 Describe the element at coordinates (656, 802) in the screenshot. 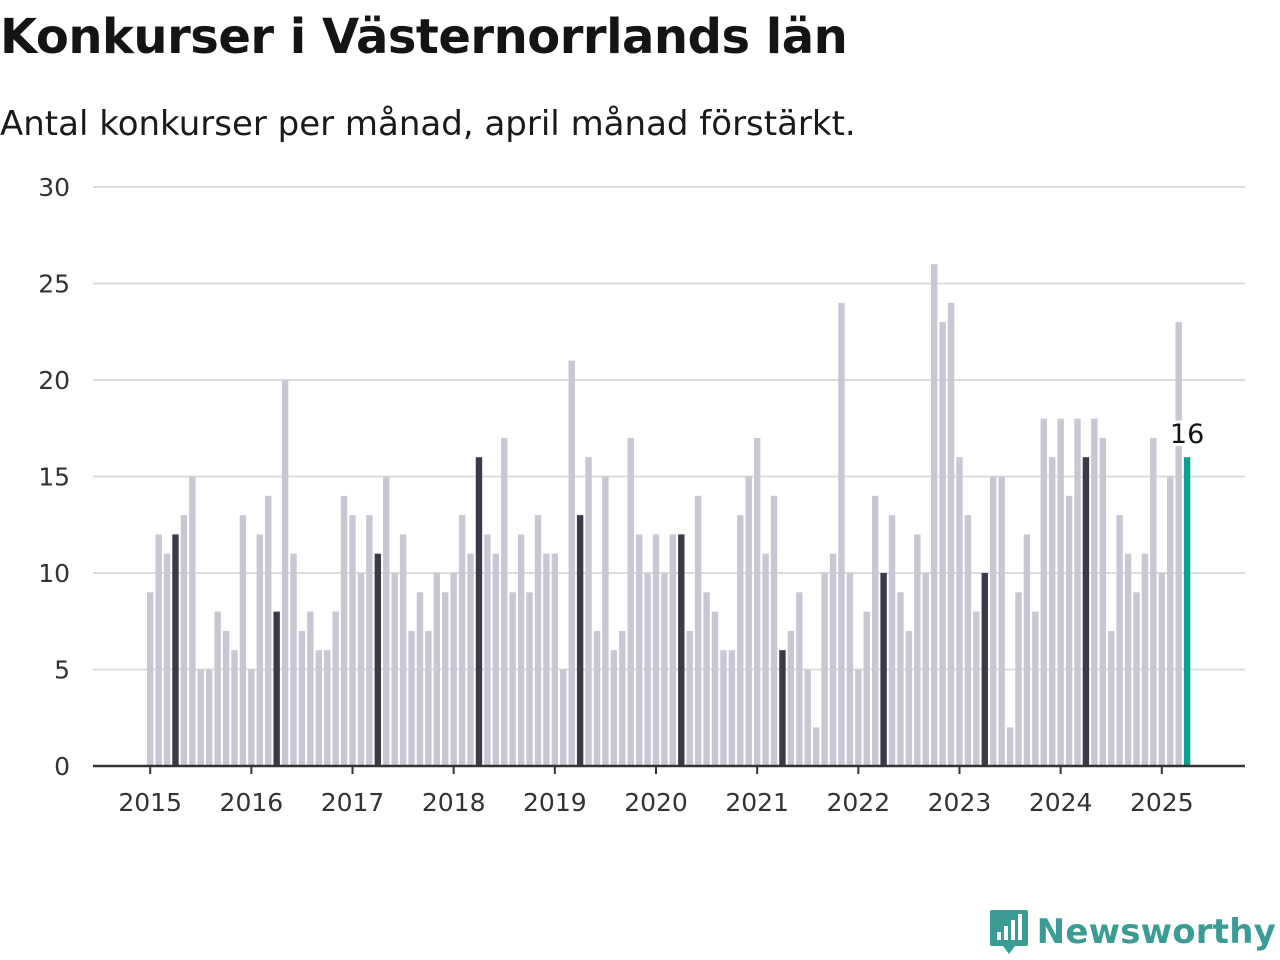

I see `x-tick-label: 2020` at that location.